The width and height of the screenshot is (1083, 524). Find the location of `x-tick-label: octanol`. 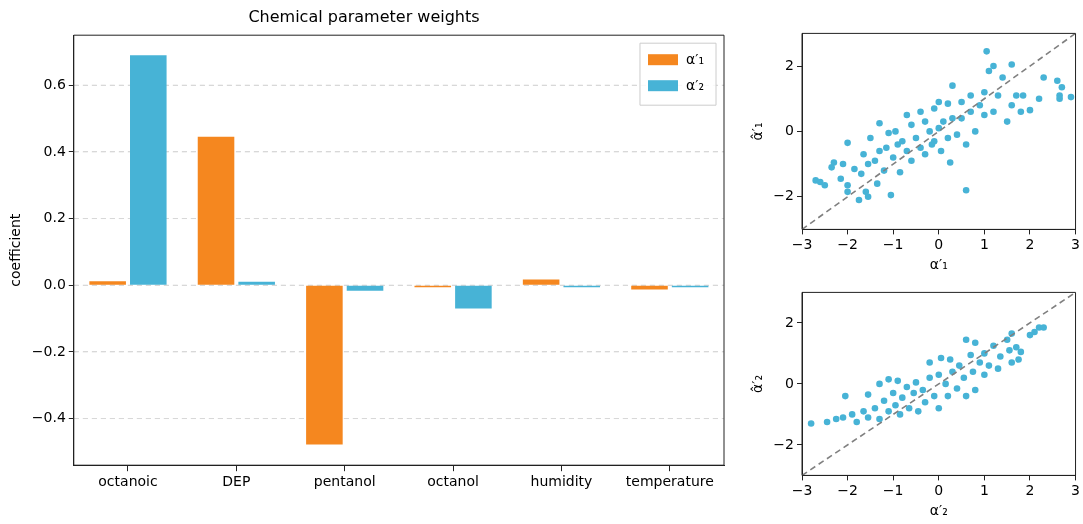

x-tick-label: octanol is located at coordinates (453, 481).